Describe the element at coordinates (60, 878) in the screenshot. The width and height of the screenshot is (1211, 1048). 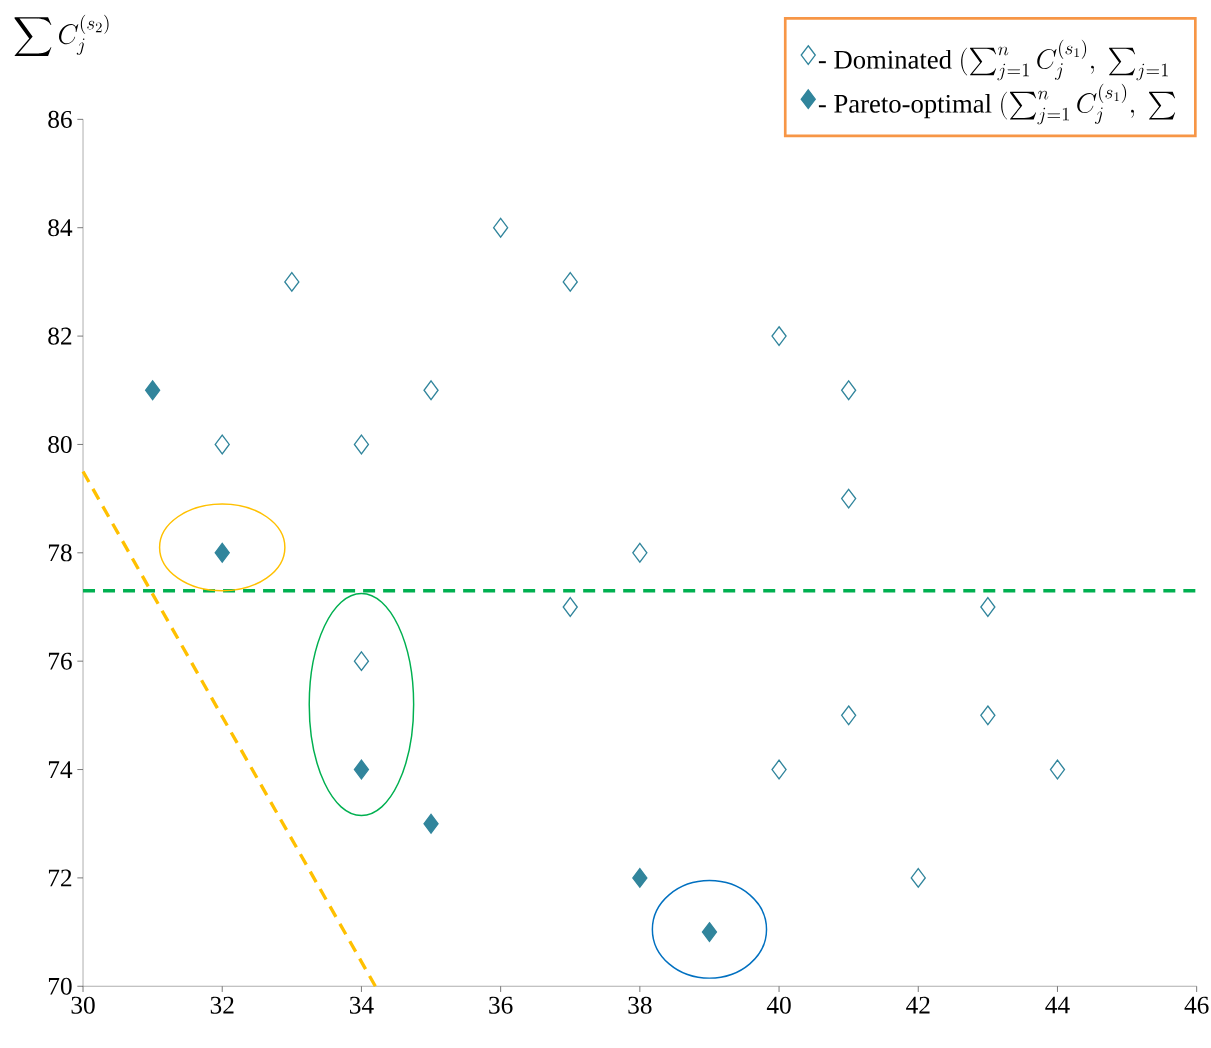
I see `y-tick-label: 72` at that location.